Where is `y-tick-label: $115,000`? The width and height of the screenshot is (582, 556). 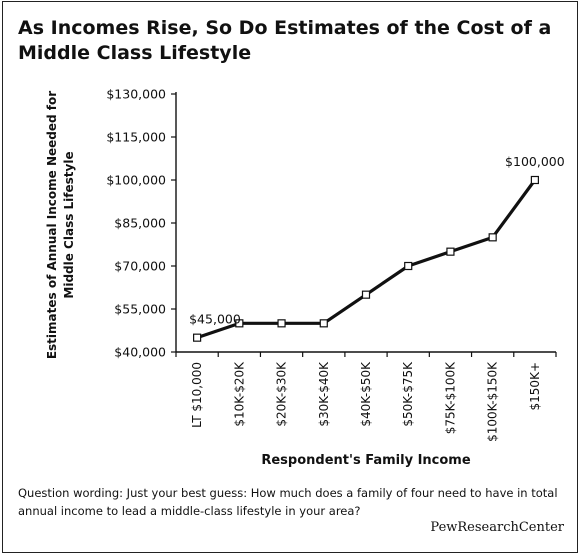
y-tick-label: $115,000 is located at coordinates (136, 137).